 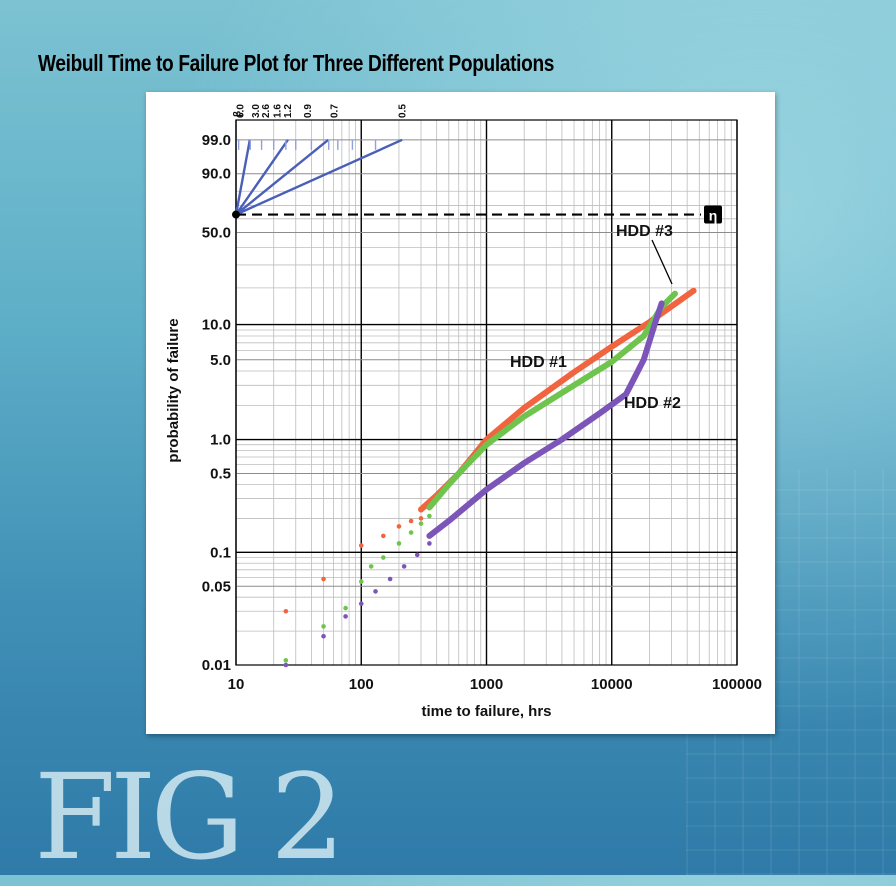 I want to click on x-tick-label: 1000, so click(x=486, y=684).